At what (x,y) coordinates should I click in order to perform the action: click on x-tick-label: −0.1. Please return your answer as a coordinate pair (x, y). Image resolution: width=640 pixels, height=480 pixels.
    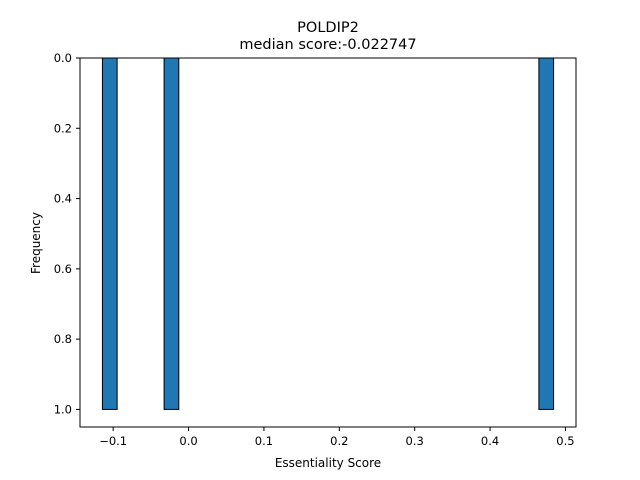
    Looking at the image, I should click on (113, 441).